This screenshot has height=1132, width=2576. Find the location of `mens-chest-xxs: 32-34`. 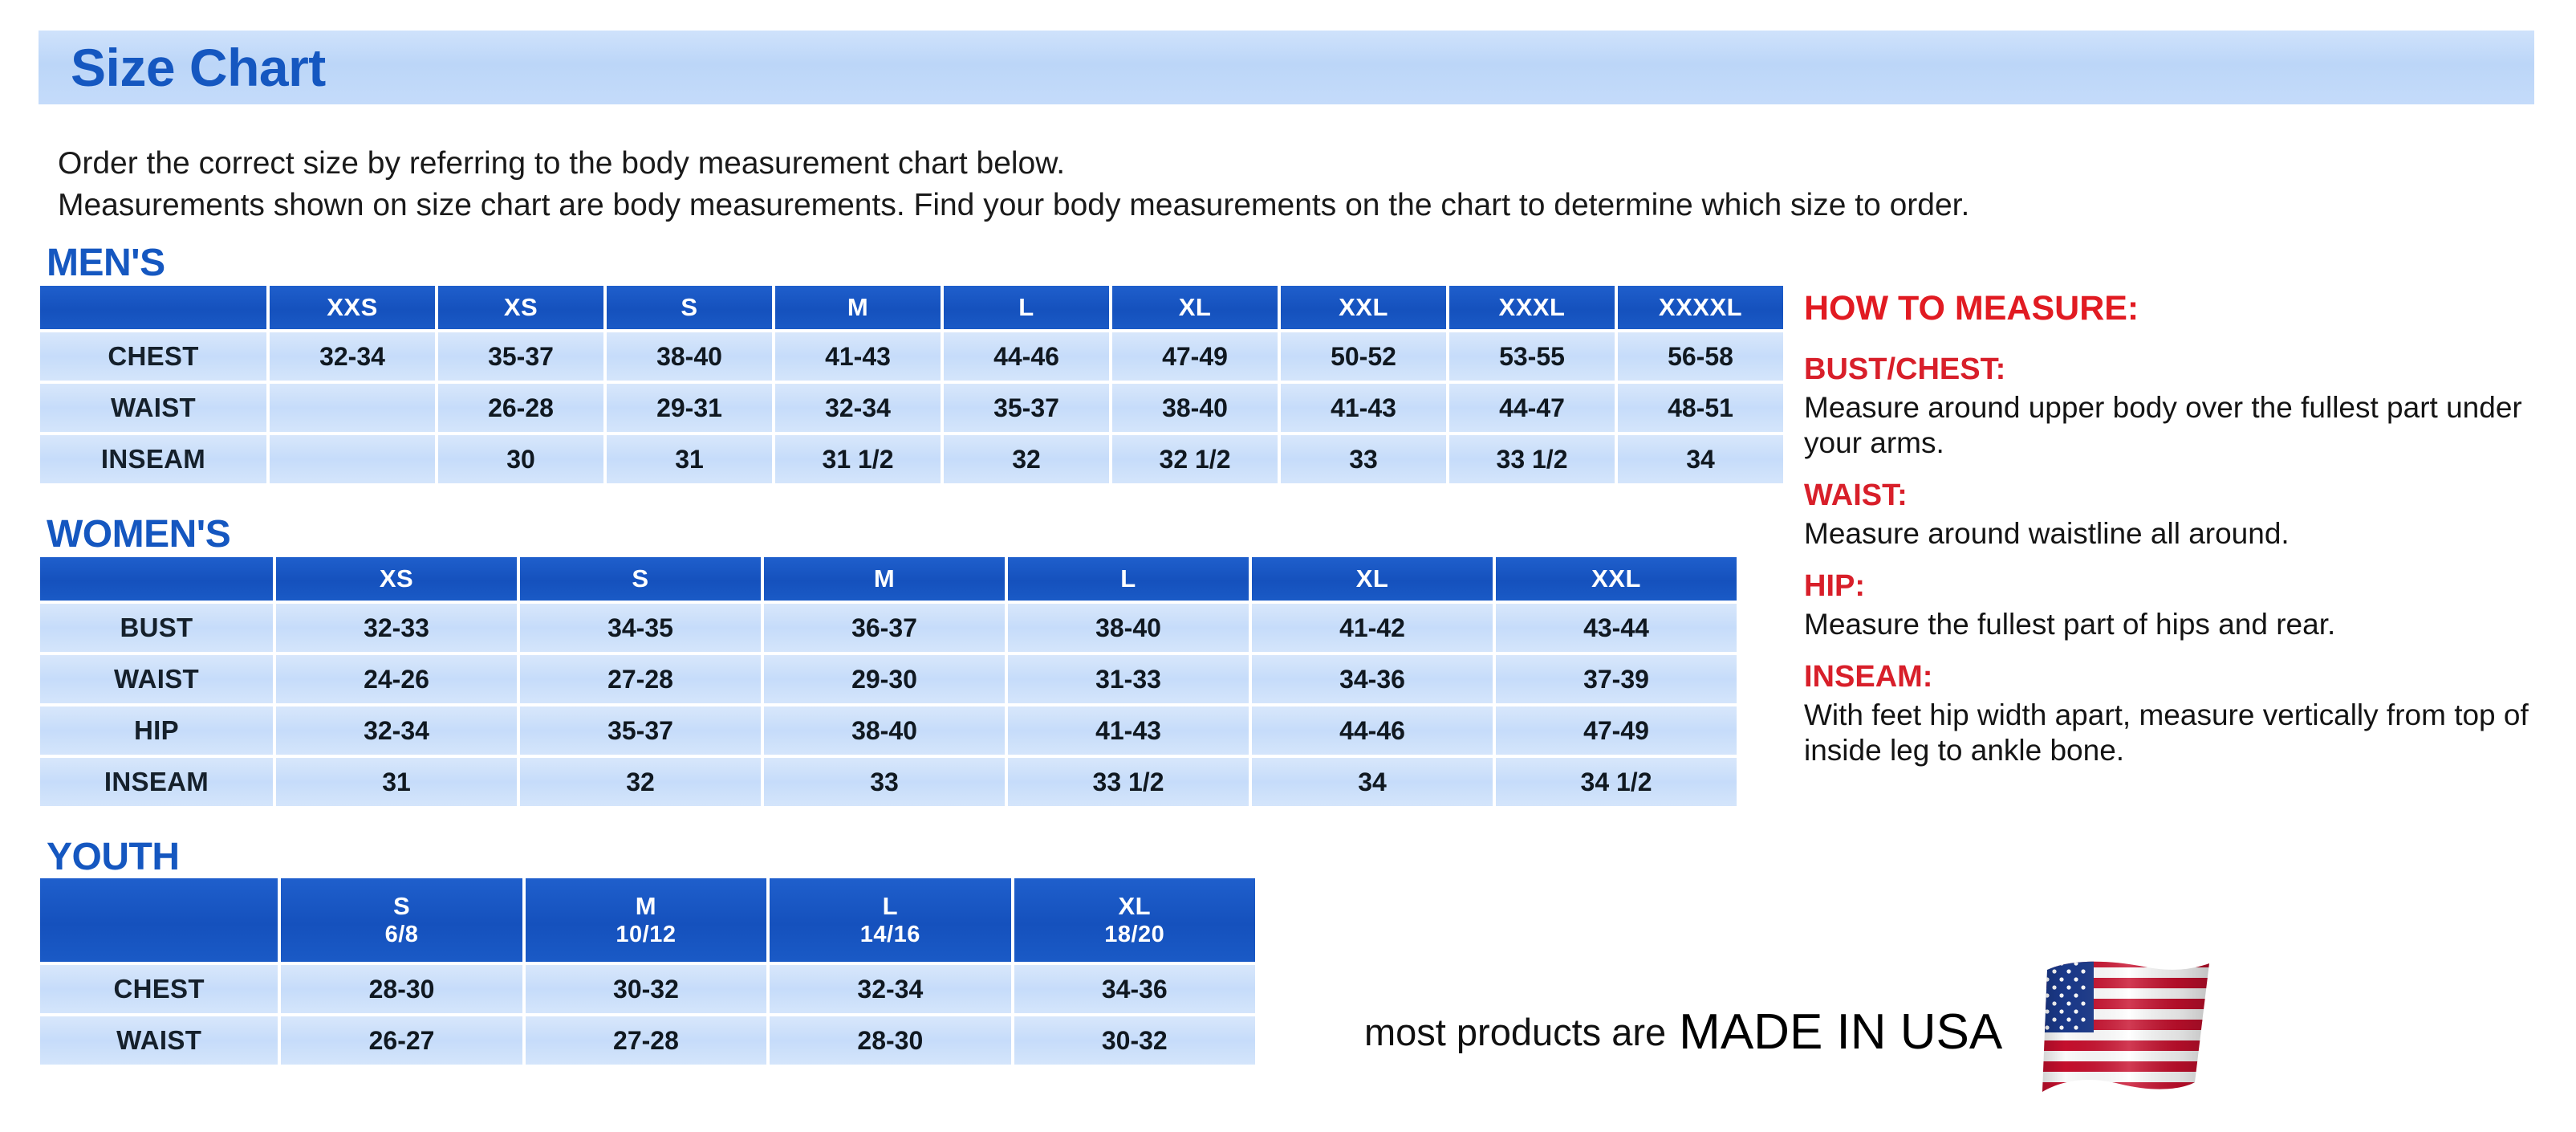

mens-chest-xxs: 32-34 is located at coordinates (352, 357).